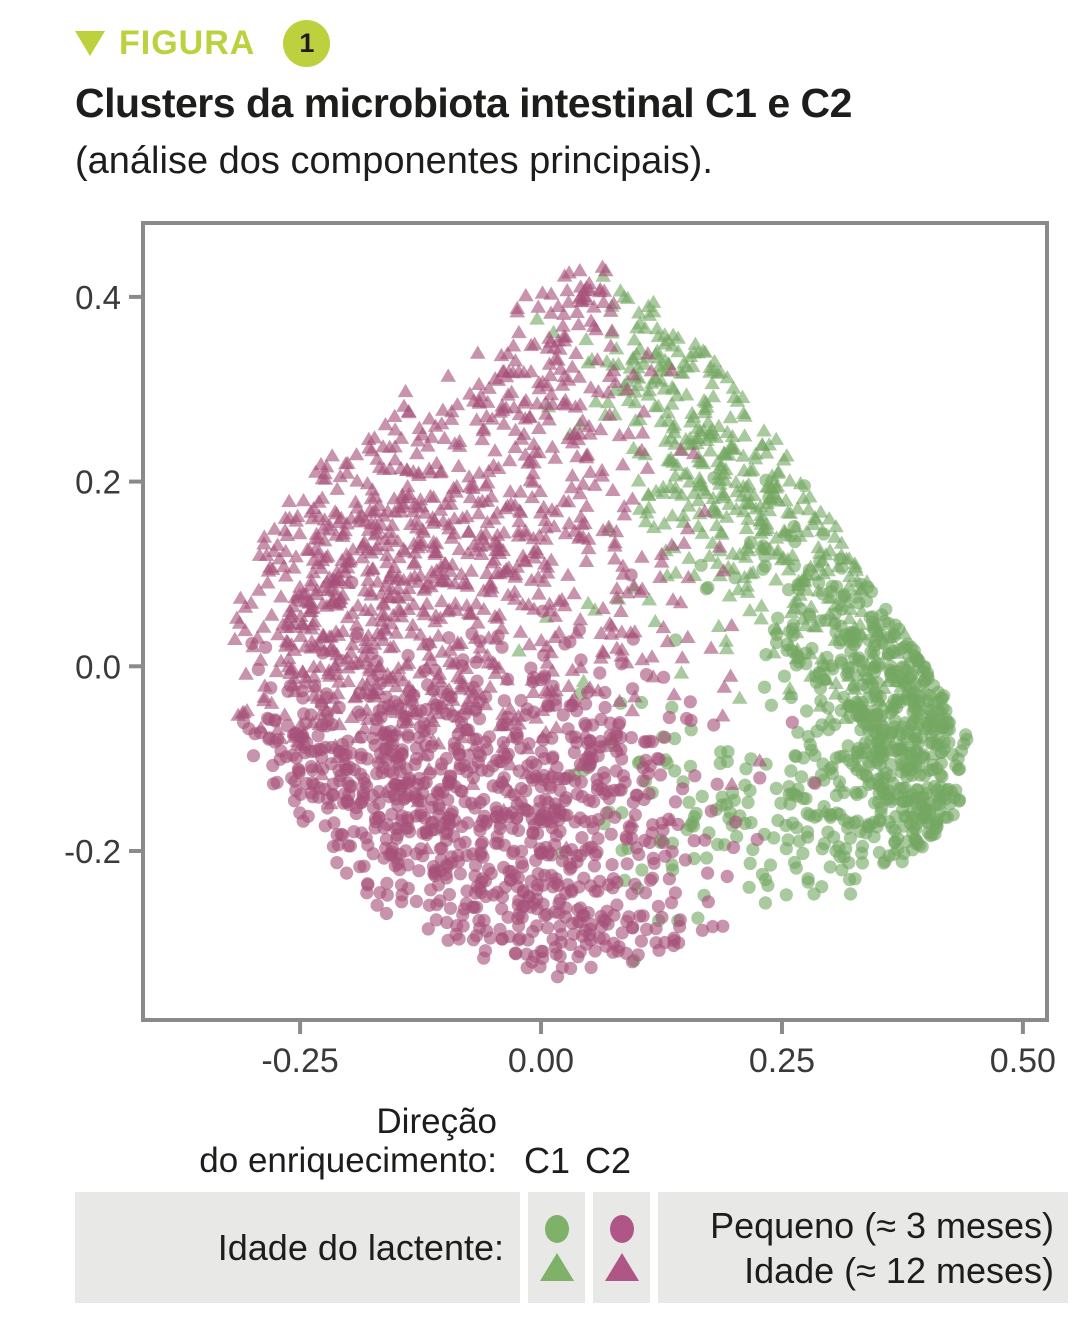  I want to click on legend-direction-label: Direção do enriquecimento:, so click(287, 1141).